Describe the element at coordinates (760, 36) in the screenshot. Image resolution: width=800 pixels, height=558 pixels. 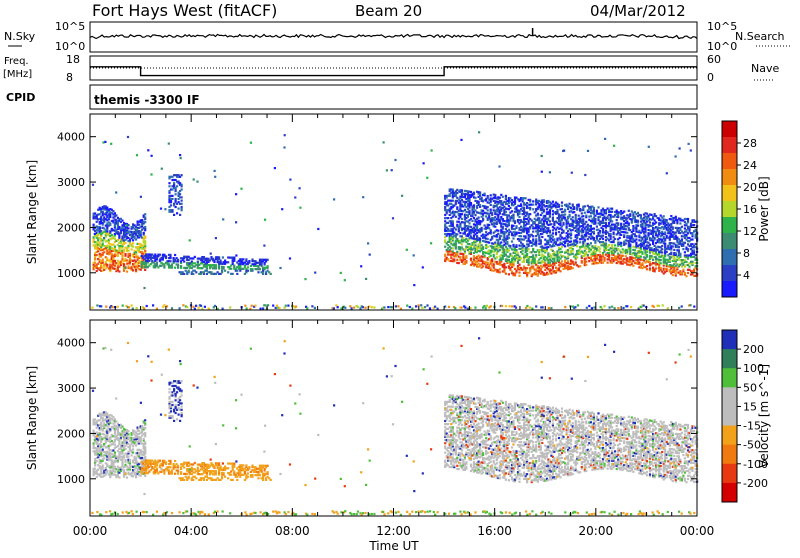
I see `nsearch-label: N.Search` at that location.